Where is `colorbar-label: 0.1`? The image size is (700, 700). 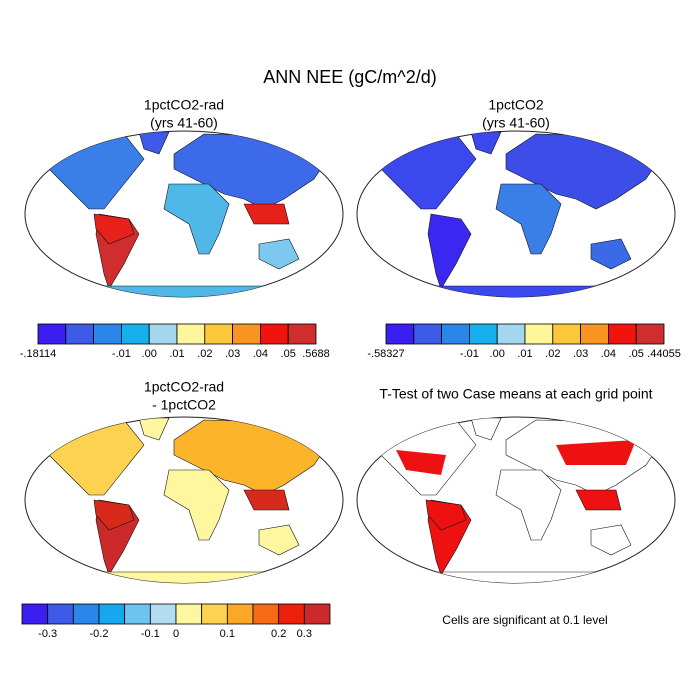
colorbar-label: 0.1 is located at coordinates (227, 634).